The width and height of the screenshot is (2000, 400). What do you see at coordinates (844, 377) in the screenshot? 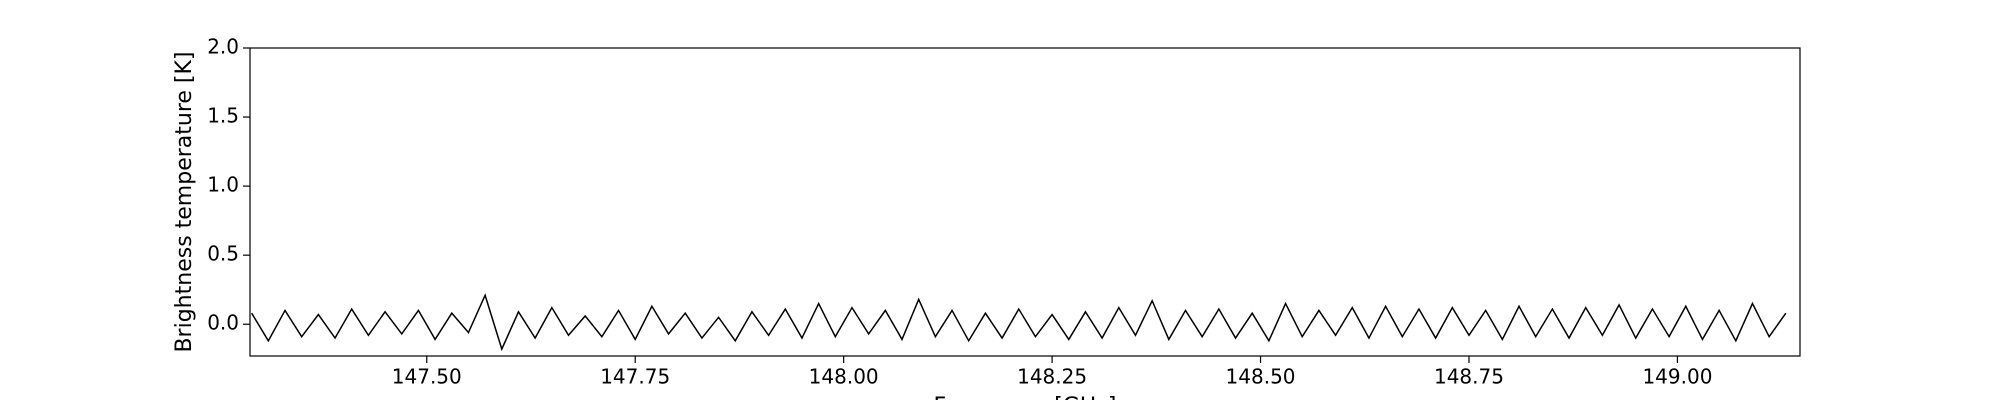
I see `x-tick-label: 148.00` at bounding box center [844, 377].